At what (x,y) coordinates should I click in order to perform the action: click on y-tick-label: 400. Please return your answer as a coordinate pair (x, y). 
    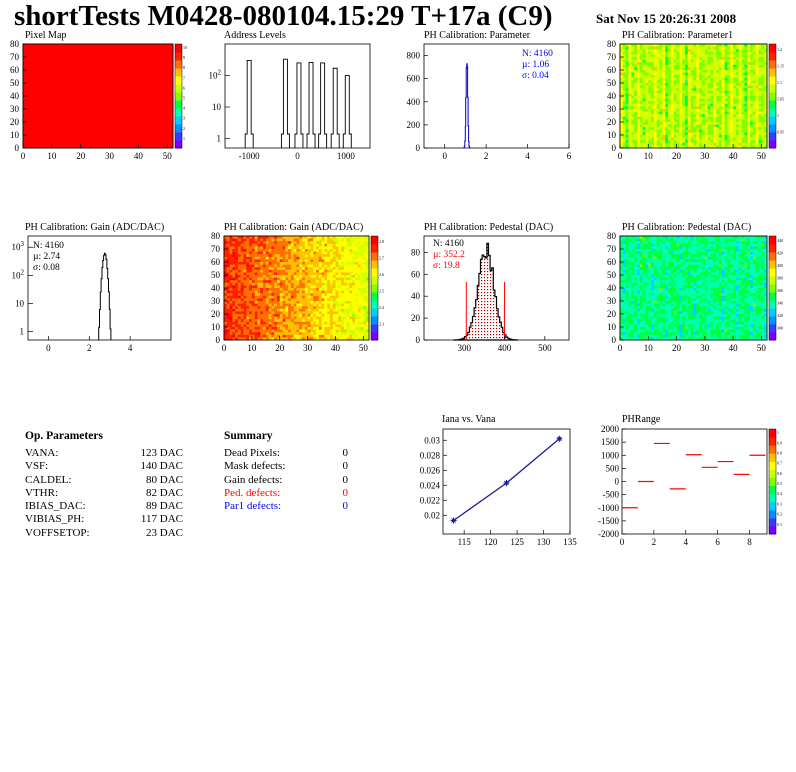
    Looking at the image, I should click on (414, 102).